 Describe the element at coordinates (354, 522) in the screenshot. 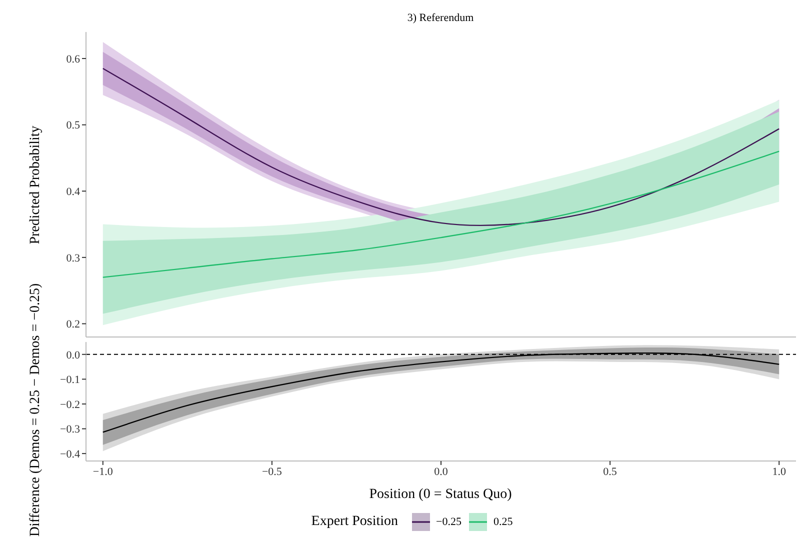

I see `legend-title: Expert Position` at that location.